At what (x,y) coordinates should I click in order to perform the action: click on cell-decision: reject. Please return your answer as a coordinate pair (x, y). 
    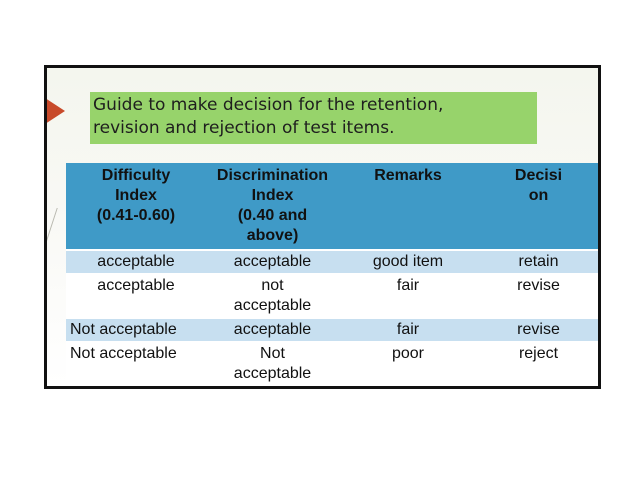
    Looking at the image, I should click on (537, 363).